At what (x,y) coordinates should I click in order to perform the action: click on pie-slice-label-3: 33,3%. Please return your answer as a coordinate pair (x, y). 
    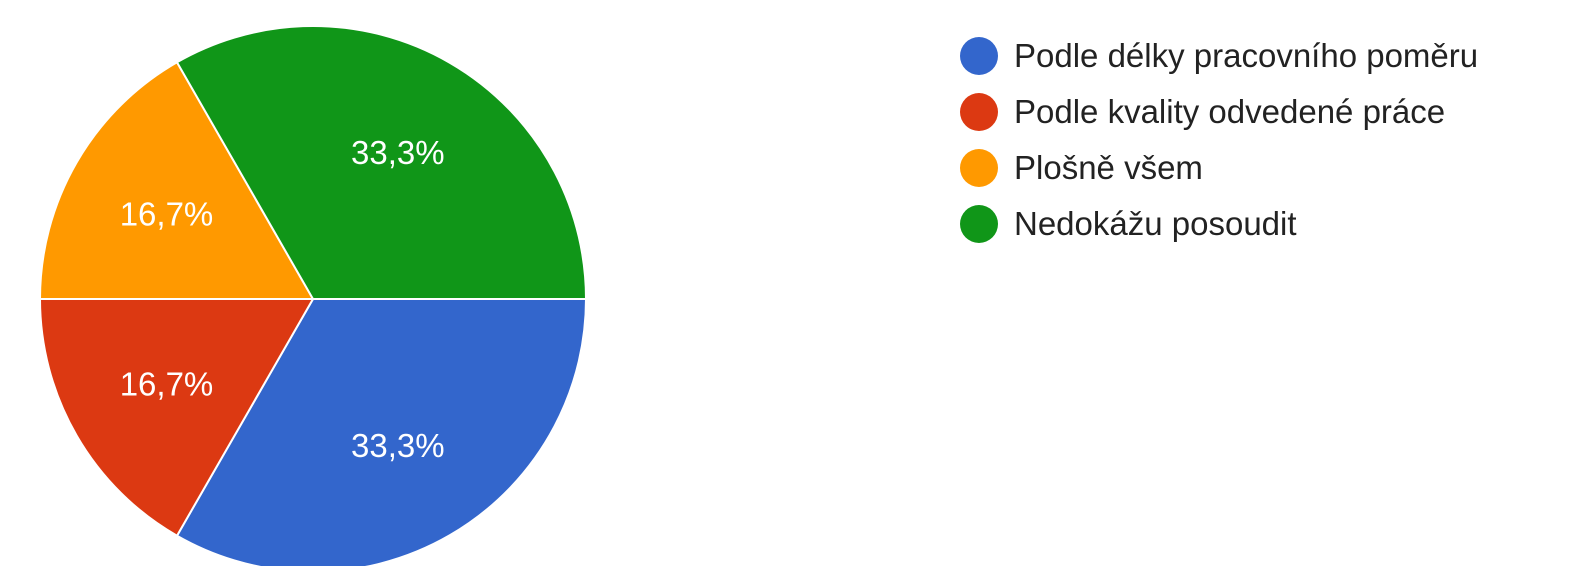
    Looking at the image, I should click on (398, 152).